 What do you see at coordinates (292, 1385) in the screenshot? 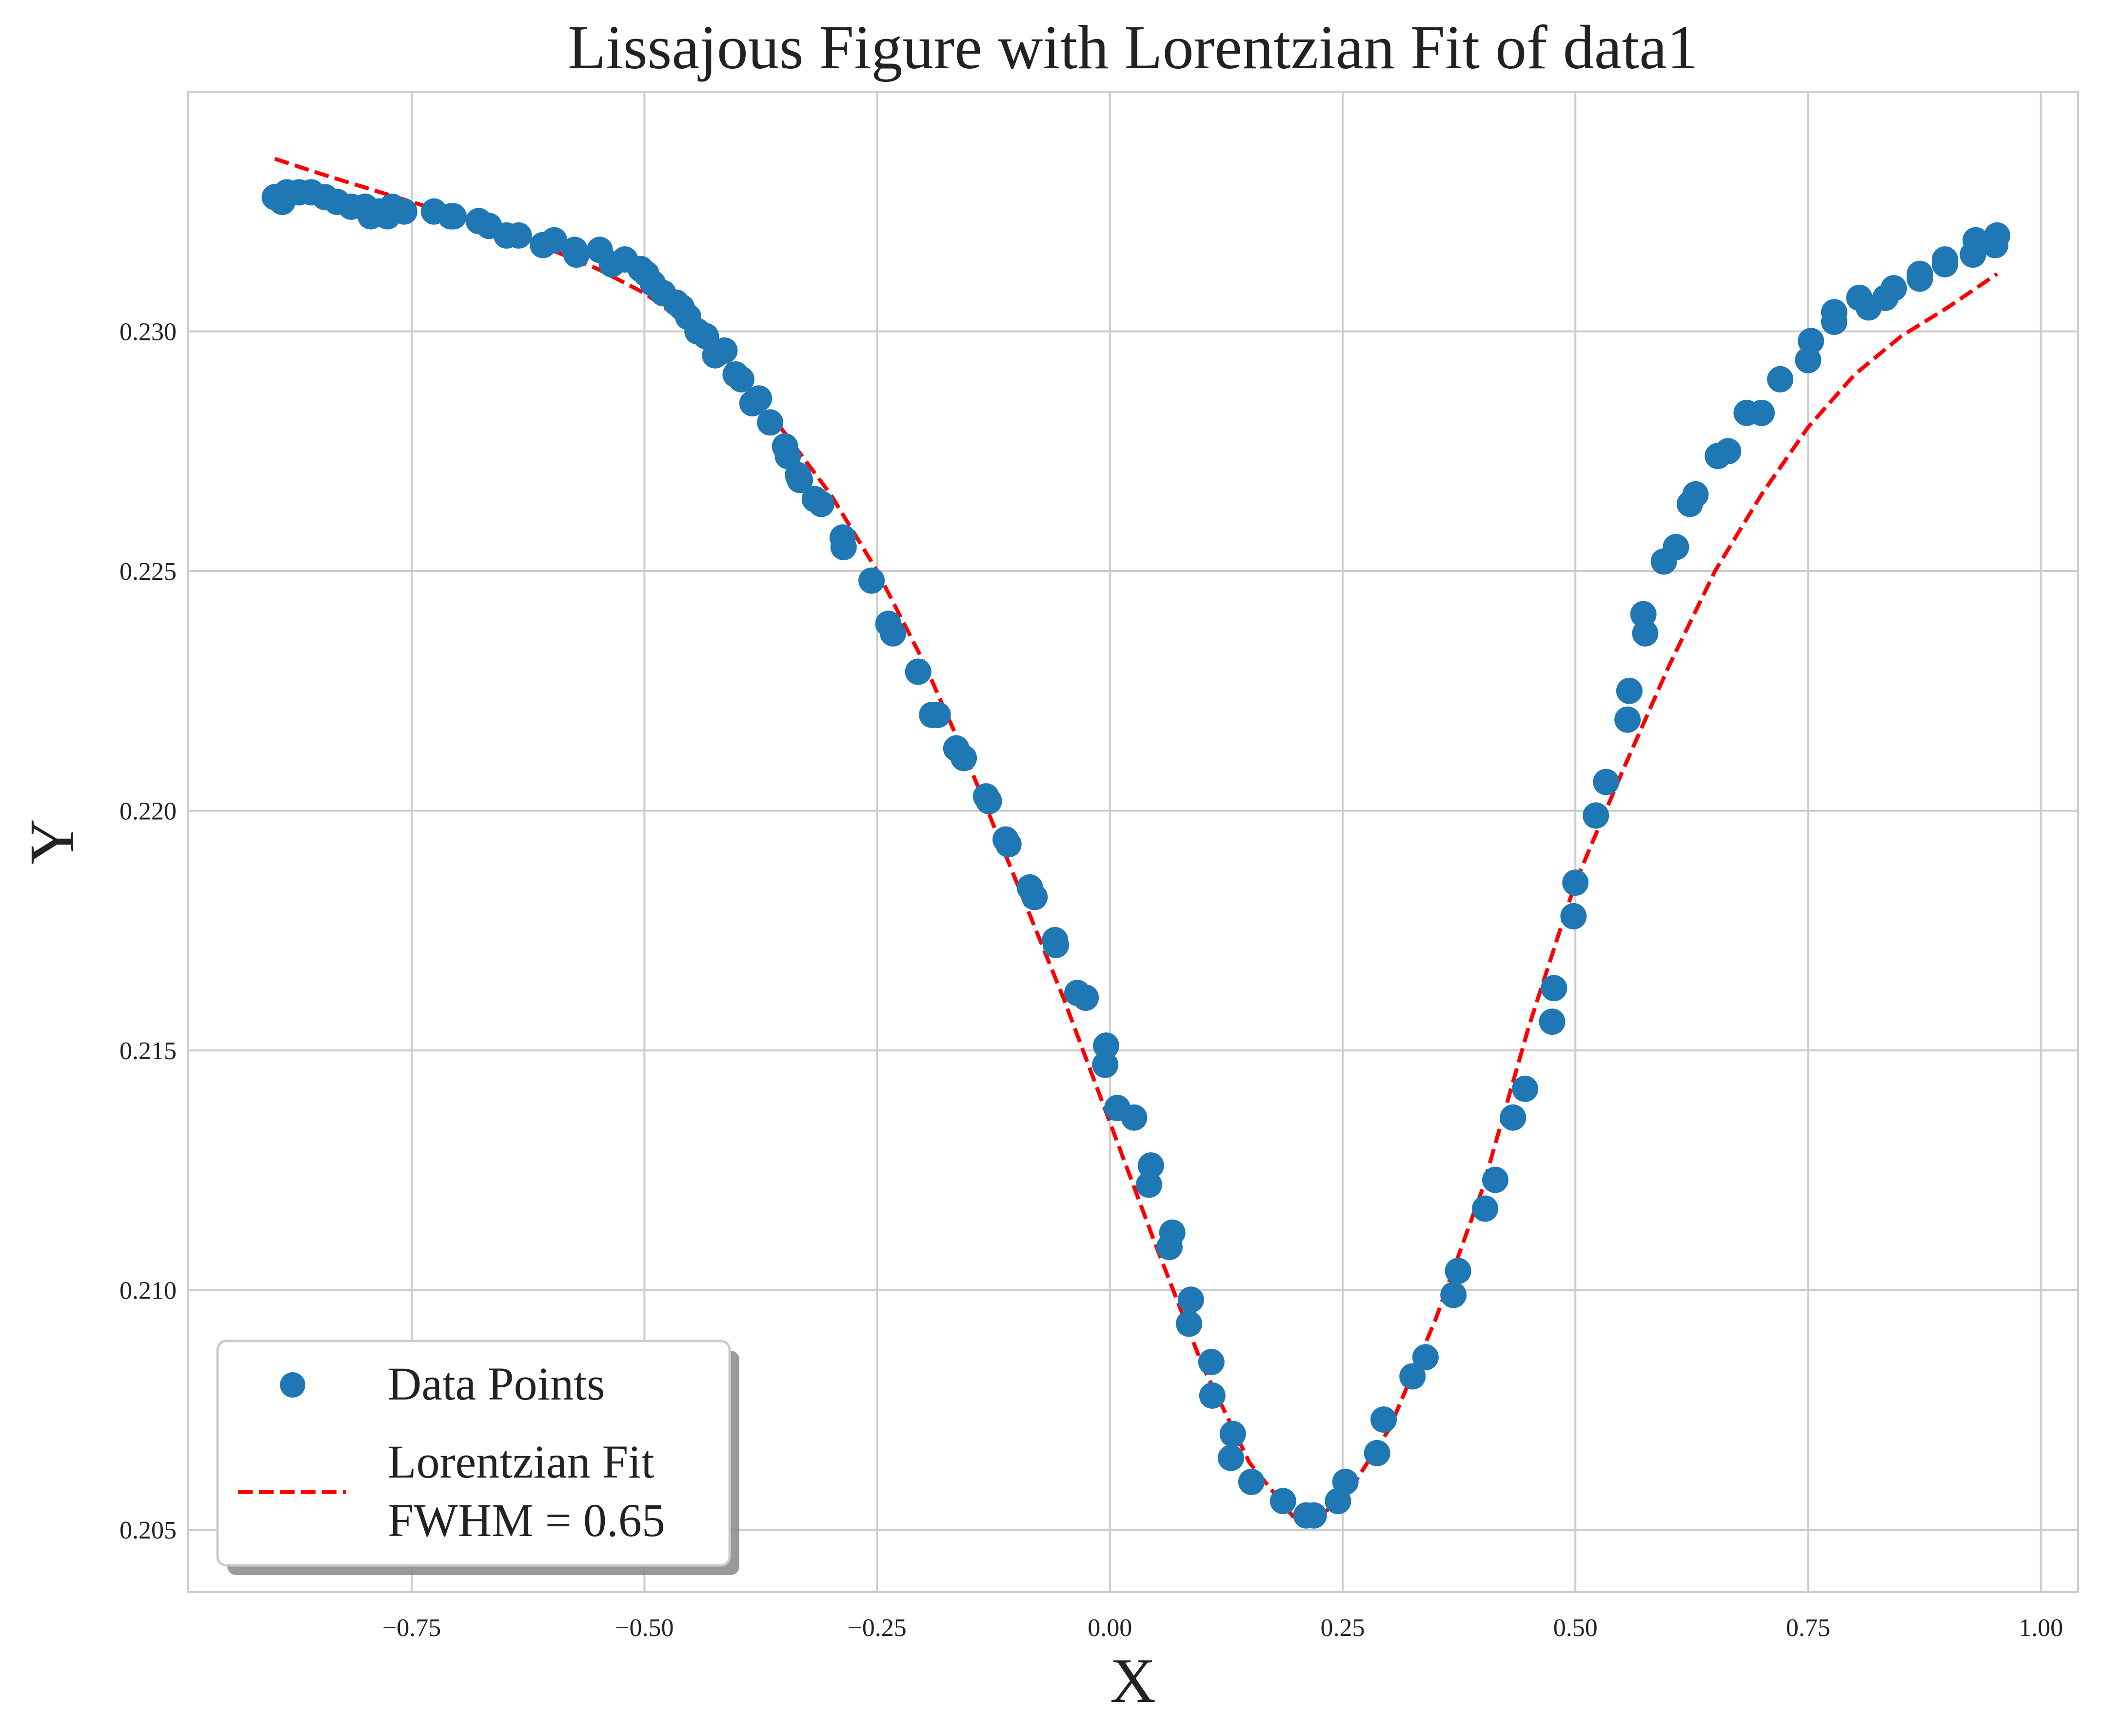
I see `legend-data-points-marker` at bounding box center [292, 1385].